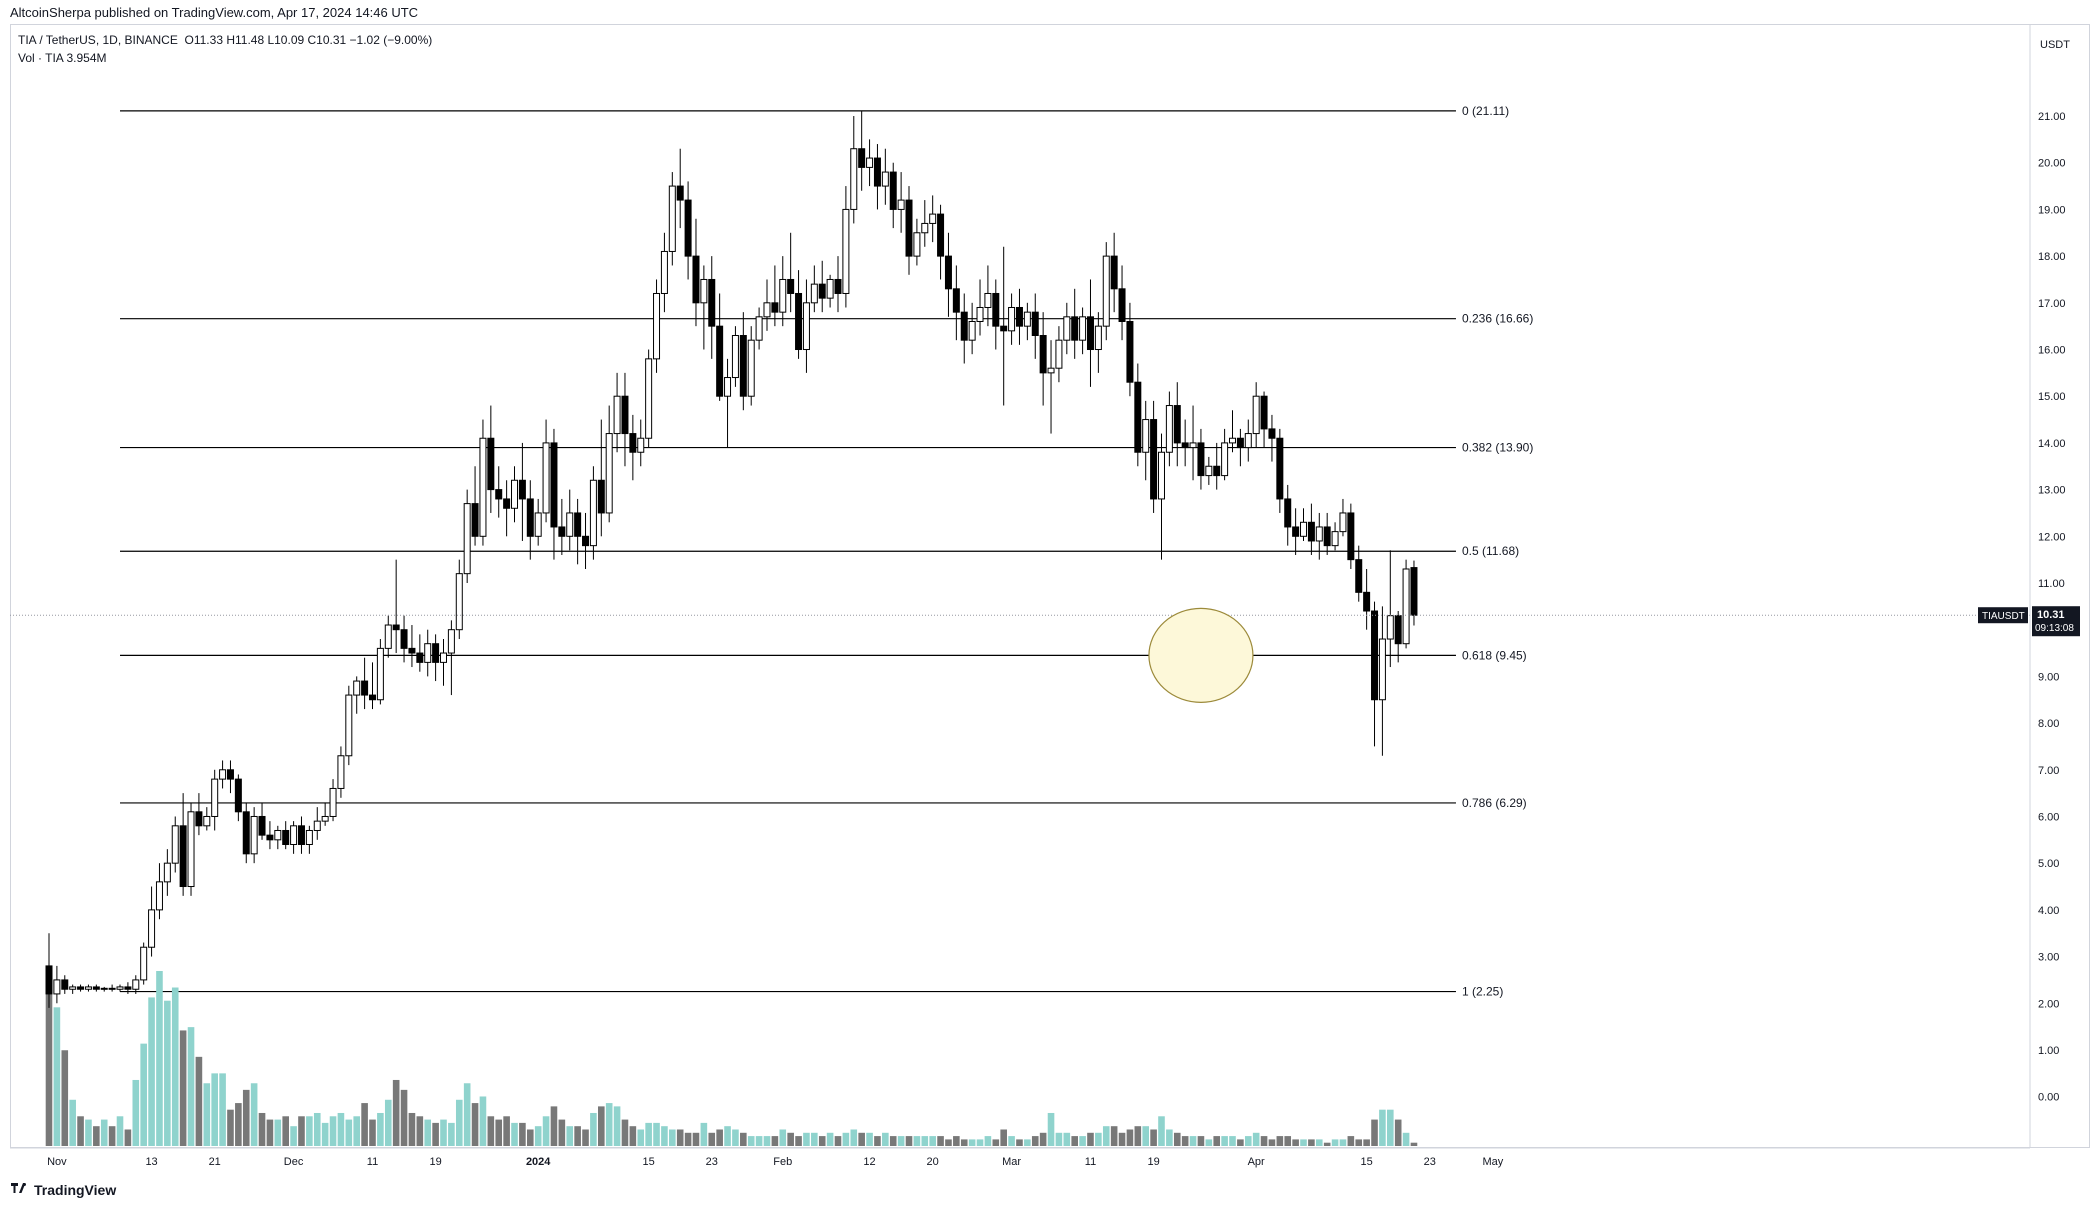 Image resolution: width=2099 pixels, height=1209 pixels. What do you see at coordinates (63, 1189) in the screenshot?
I see `footer: TradingView` at bounding box center [63, 1189].